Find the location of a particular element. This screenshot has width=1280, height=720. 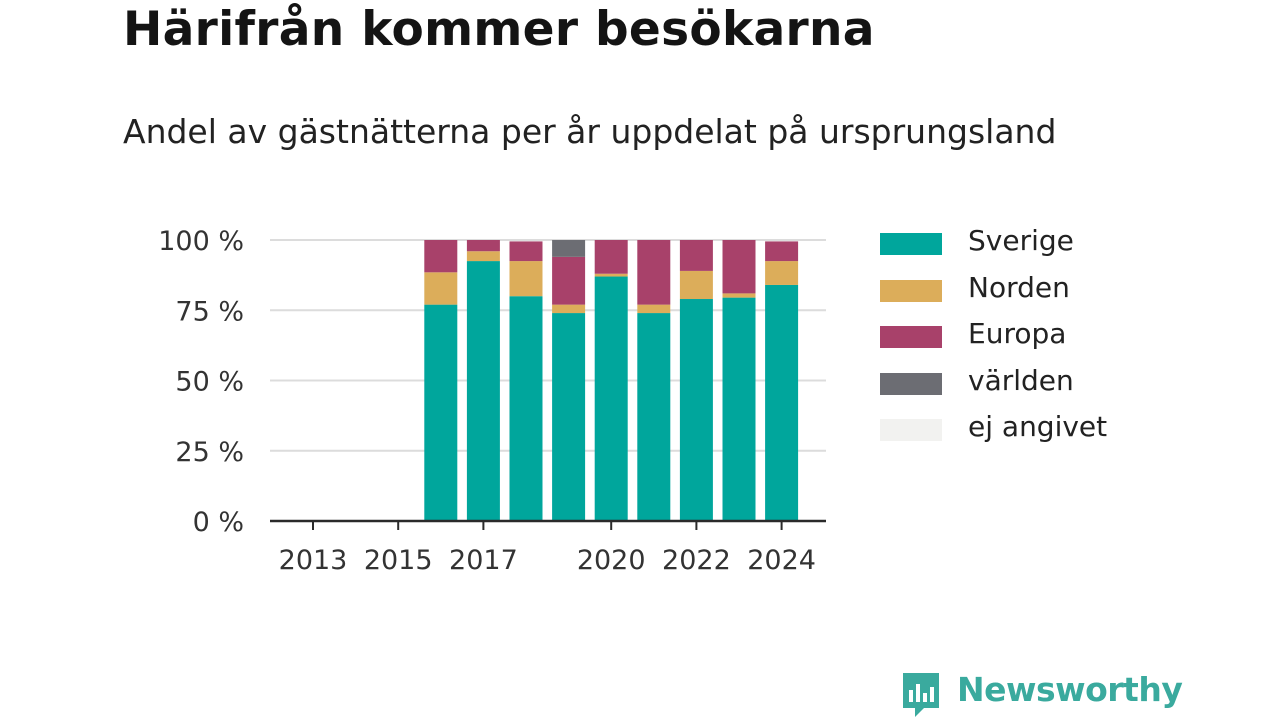

legend-label: ej angivet is located at coordinates (1038, 426).